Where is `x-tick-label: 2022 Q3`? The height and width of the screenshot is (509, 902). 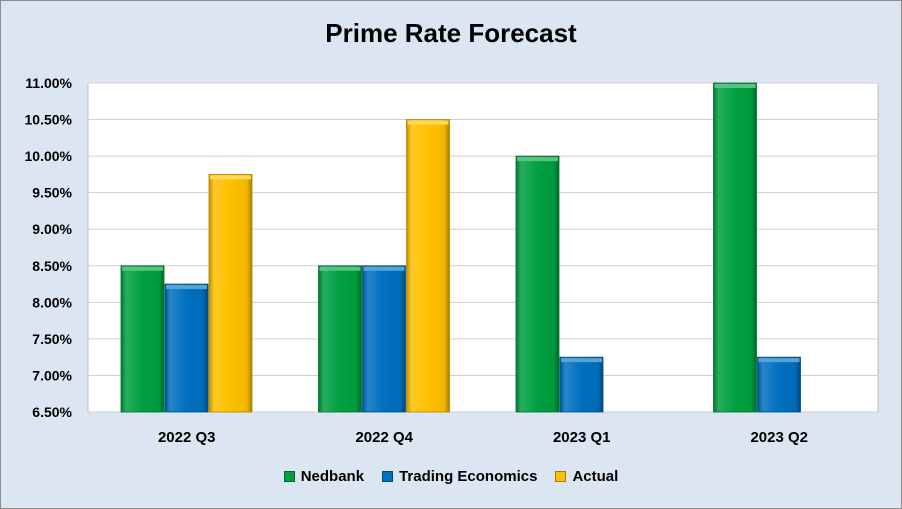 x-tick-label: 2022 Q3 is located at coordinates (187, 437).